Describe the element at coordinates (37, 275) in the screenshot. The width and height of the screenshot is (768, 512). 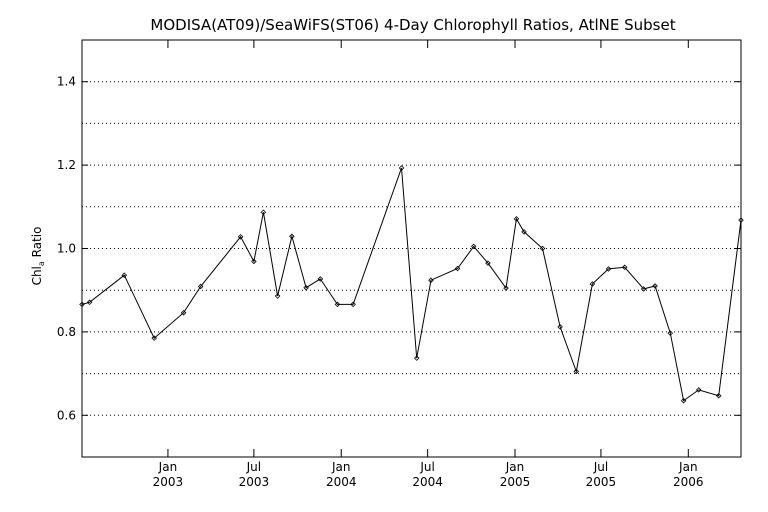
I see `y-axis-label-main: Chl` at that location.